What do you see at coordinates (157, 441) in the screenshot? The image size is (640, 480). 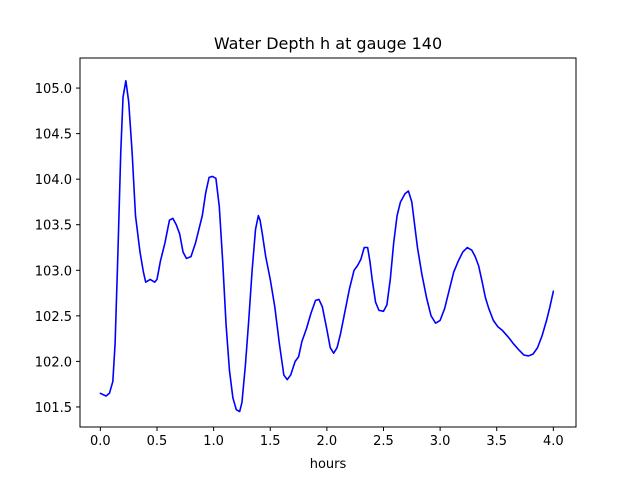 I see `x-tick-label: 0.5` at bounding box center [157, 441].